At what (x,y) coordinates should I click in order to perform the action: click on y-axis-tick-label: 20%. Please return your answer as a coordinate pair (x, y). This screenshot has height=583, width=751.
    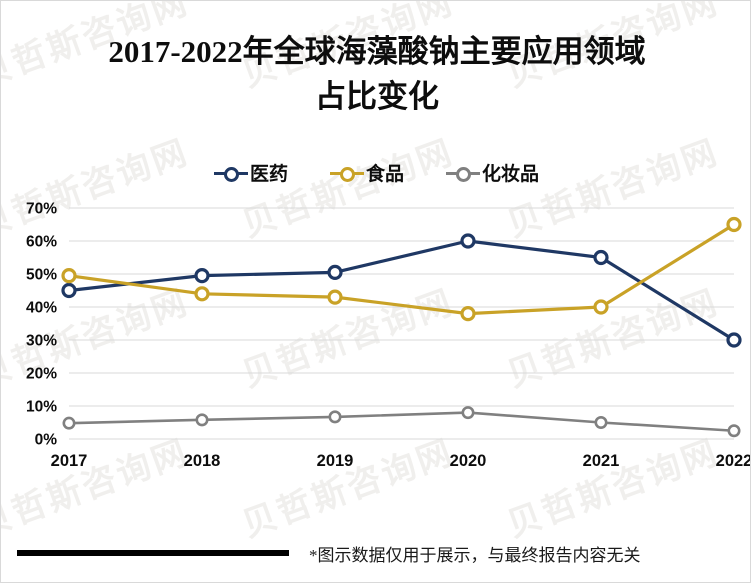
    Looking at the image, I should click on (41, 374).